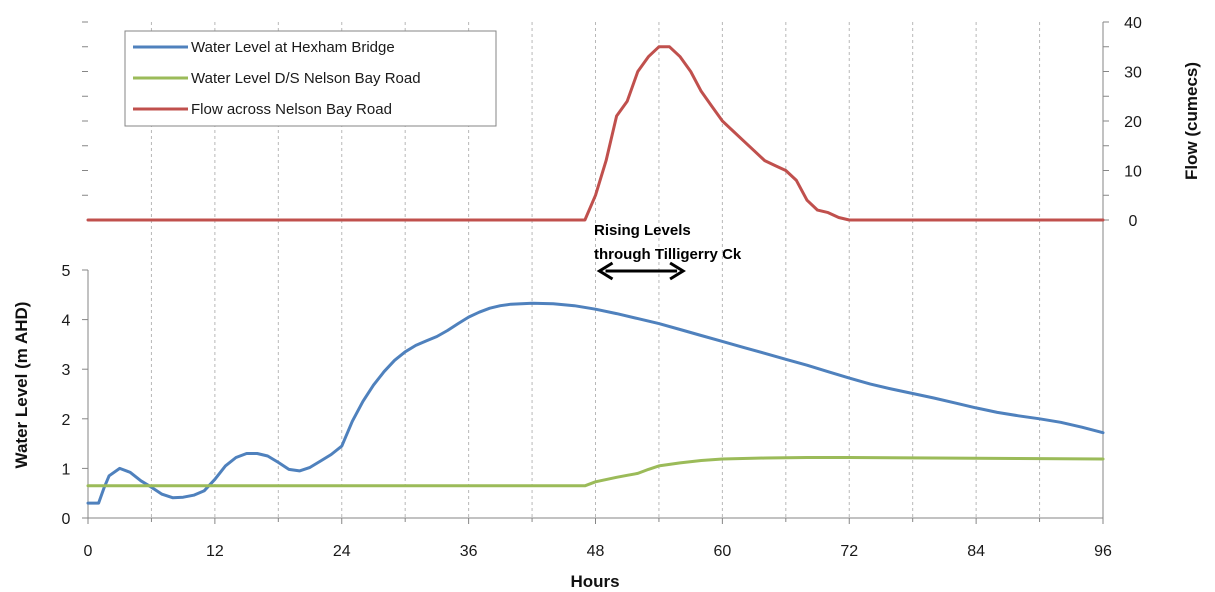 The image size is (1215, 592). I want to click on x-tick-label: 36, so click(469, 551).